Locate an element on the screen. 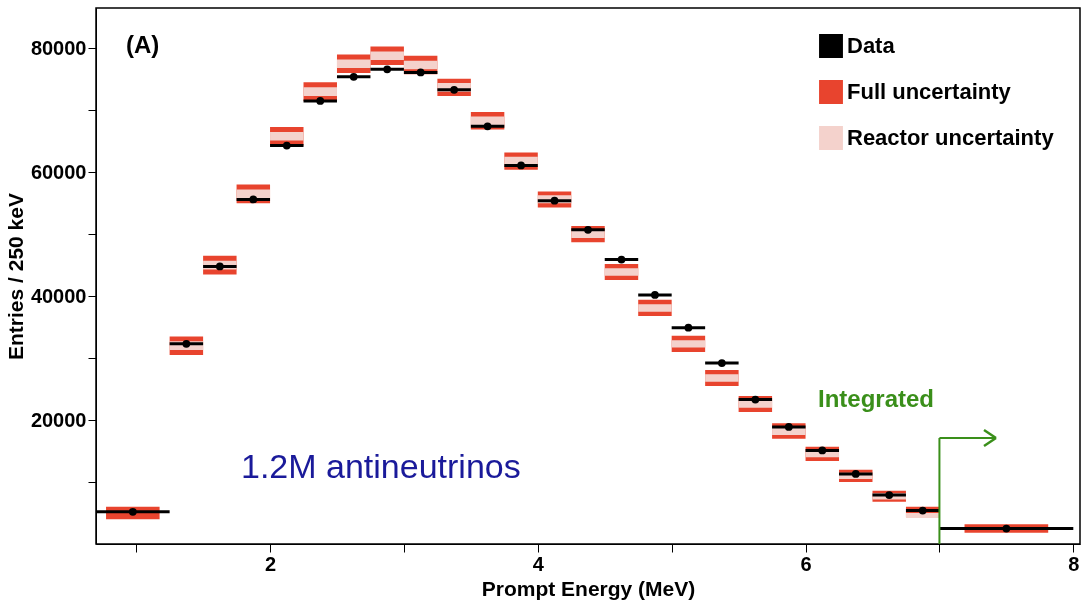 This screenshot has height=604, width=1092. y-axis-title: Entries / 250 keV is located at coordinates (15, 276).